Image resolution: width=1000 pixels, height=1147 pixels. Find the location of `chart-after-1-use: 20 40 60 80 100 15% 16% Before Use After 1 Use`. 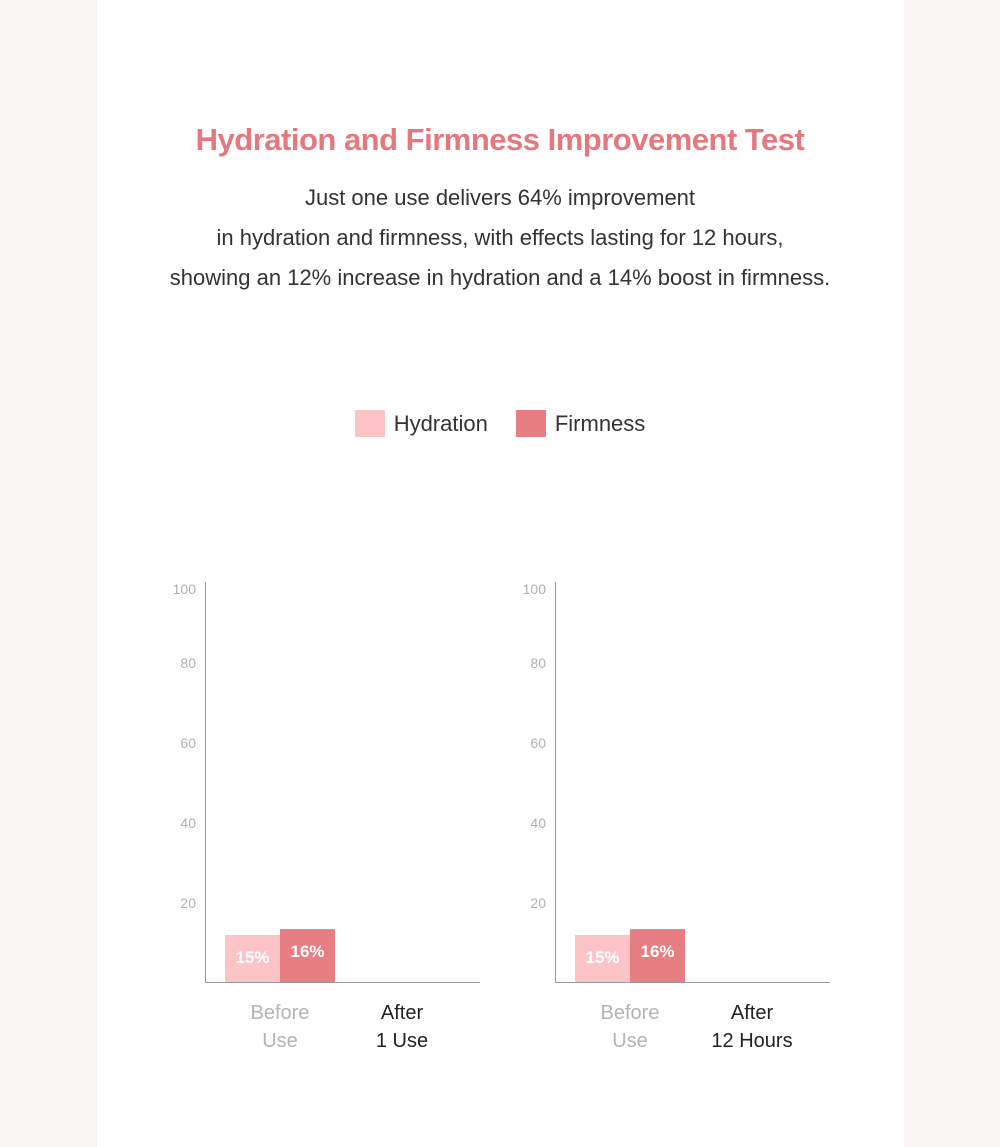

chart-after-1-use: 20 40 60 80 100 15% 16% Before Use After 1 Use is located at coordinates (326, 816).